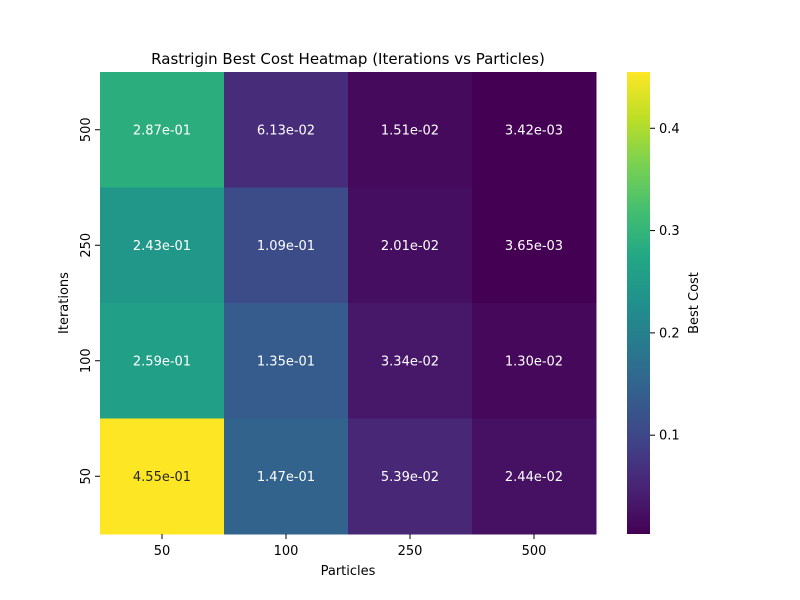 The image size is (800, 600). I want to click on colorbar: 0.1 0.2 0.3 0.4 Best Cost, so click(664, 303).